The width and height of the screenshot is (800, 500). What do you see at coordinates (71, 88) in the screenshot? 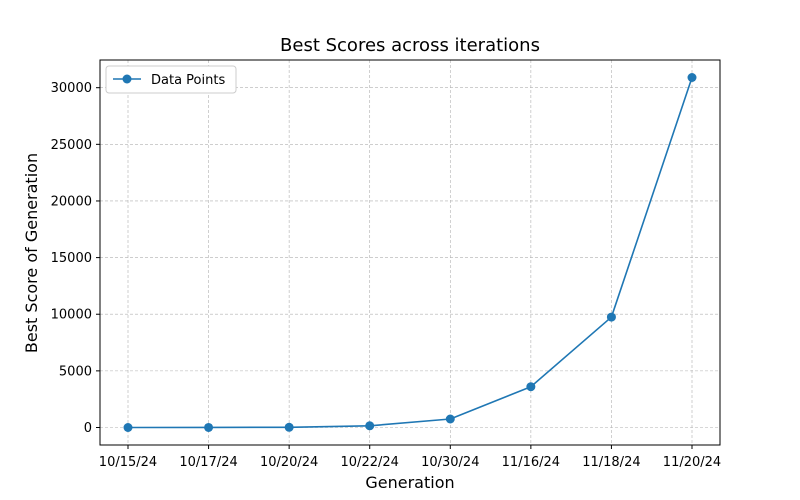
I see `y-tick-label: 30000` at bounding box center [71, 88].